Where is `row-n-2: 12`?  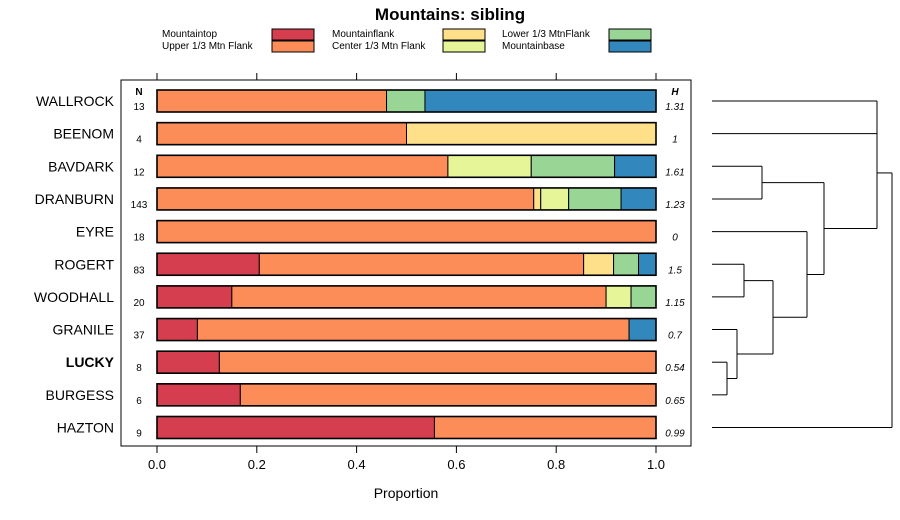
row-n-2: 12 is located at coordinates (139, 172).